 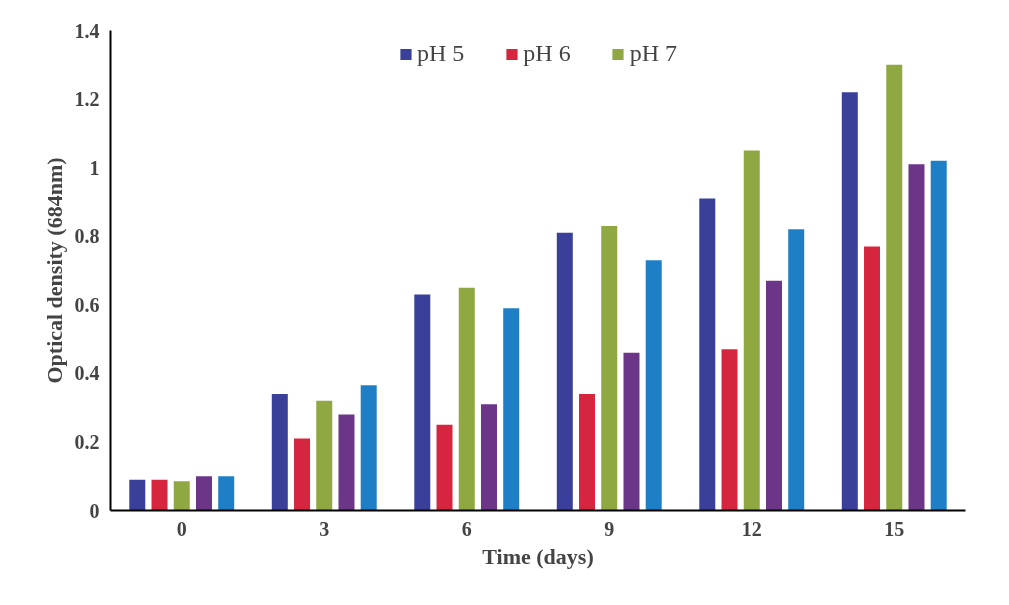 I want to click on y-tick-label: 0.4, so click(x=87, y=373).